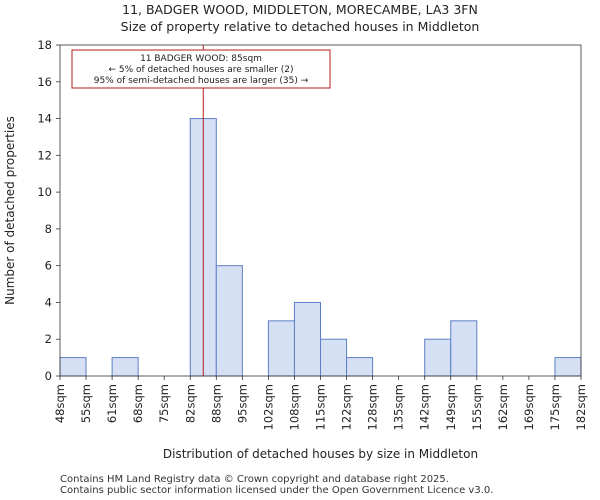  What do you see at coordinates (438, 357) in the screenshot?
I see `bar-142sqm` at bounding box center [438, 357].